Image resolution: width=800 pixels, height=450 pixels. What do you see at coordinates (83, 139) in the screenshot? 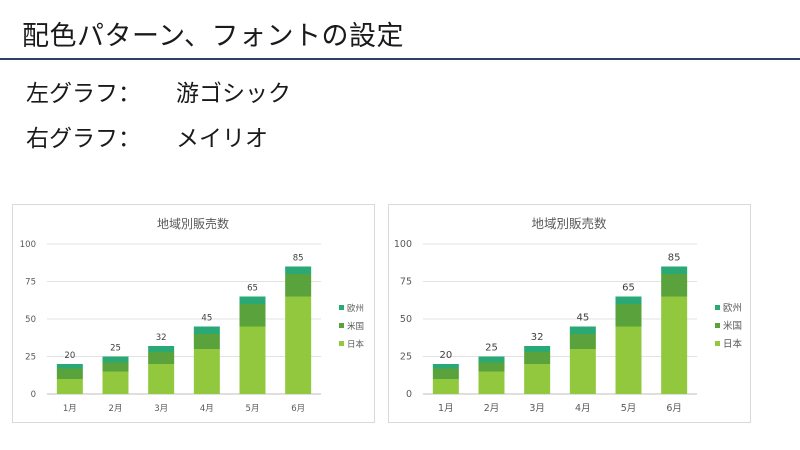
I see `right-chart-label: 右グラフ：` at bounding box center [83, 139].